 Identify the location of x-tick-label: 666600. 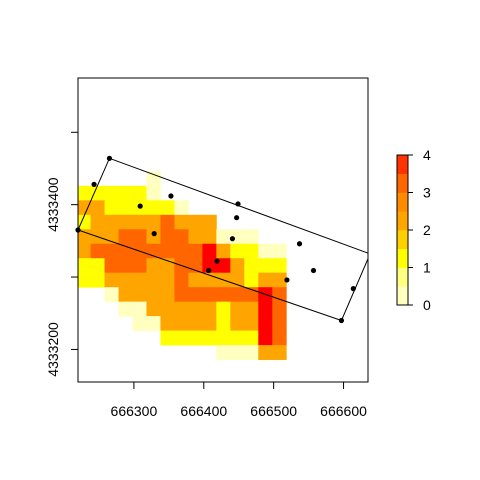
(343, 411).